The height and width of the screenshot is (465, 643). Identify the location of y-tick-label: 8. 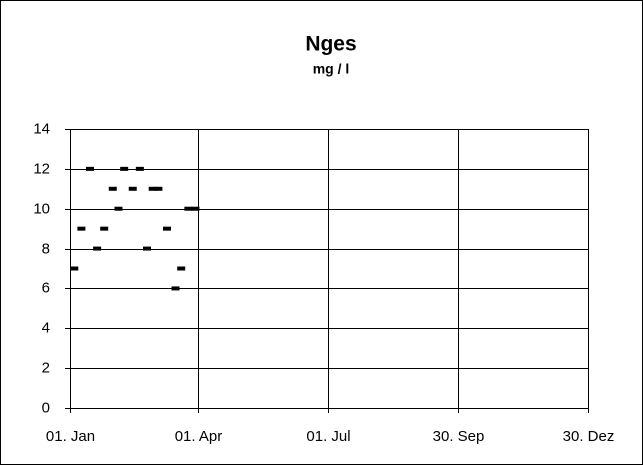
(46, 248).